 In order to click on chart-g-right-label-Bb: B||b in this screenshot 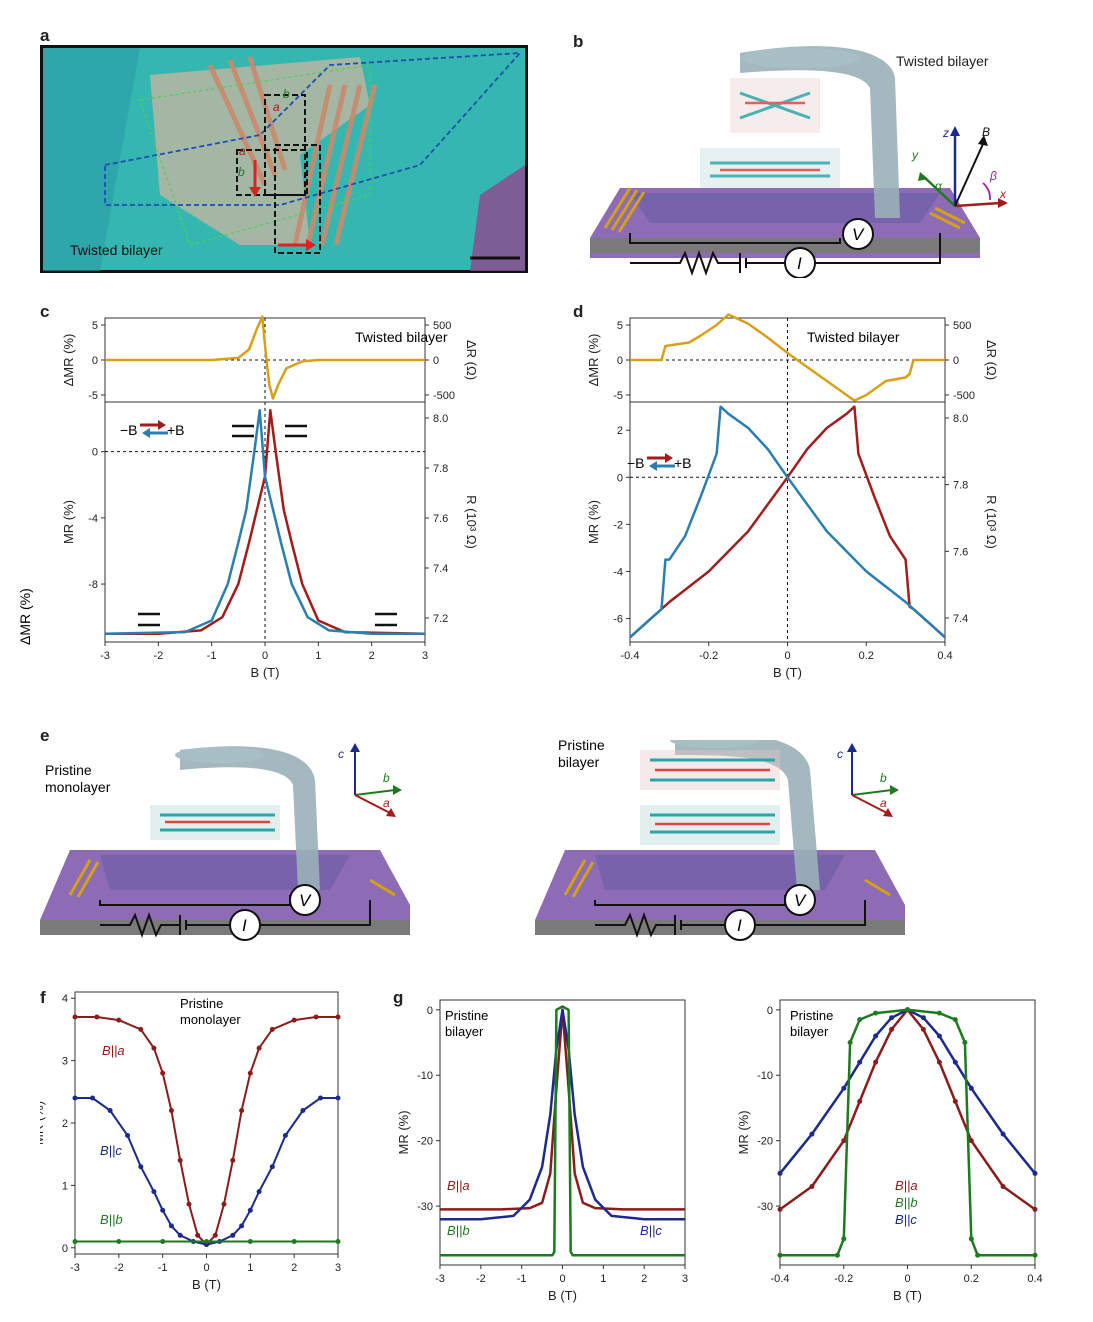, I will do `click(906, 1202)`.